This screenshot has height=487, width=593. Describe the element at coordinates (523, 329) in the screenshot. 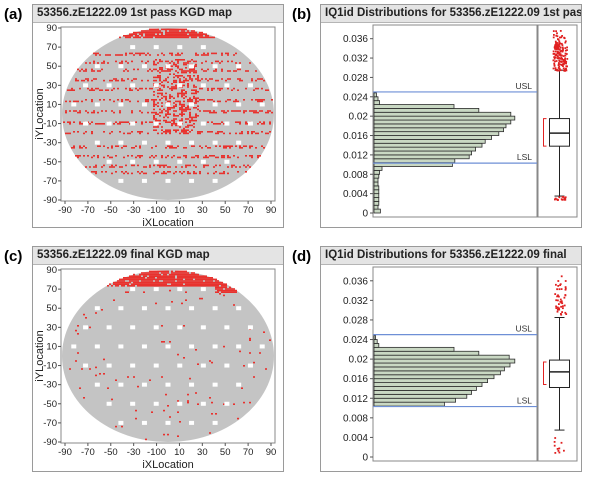

I see `usl-label: USL` at that location.